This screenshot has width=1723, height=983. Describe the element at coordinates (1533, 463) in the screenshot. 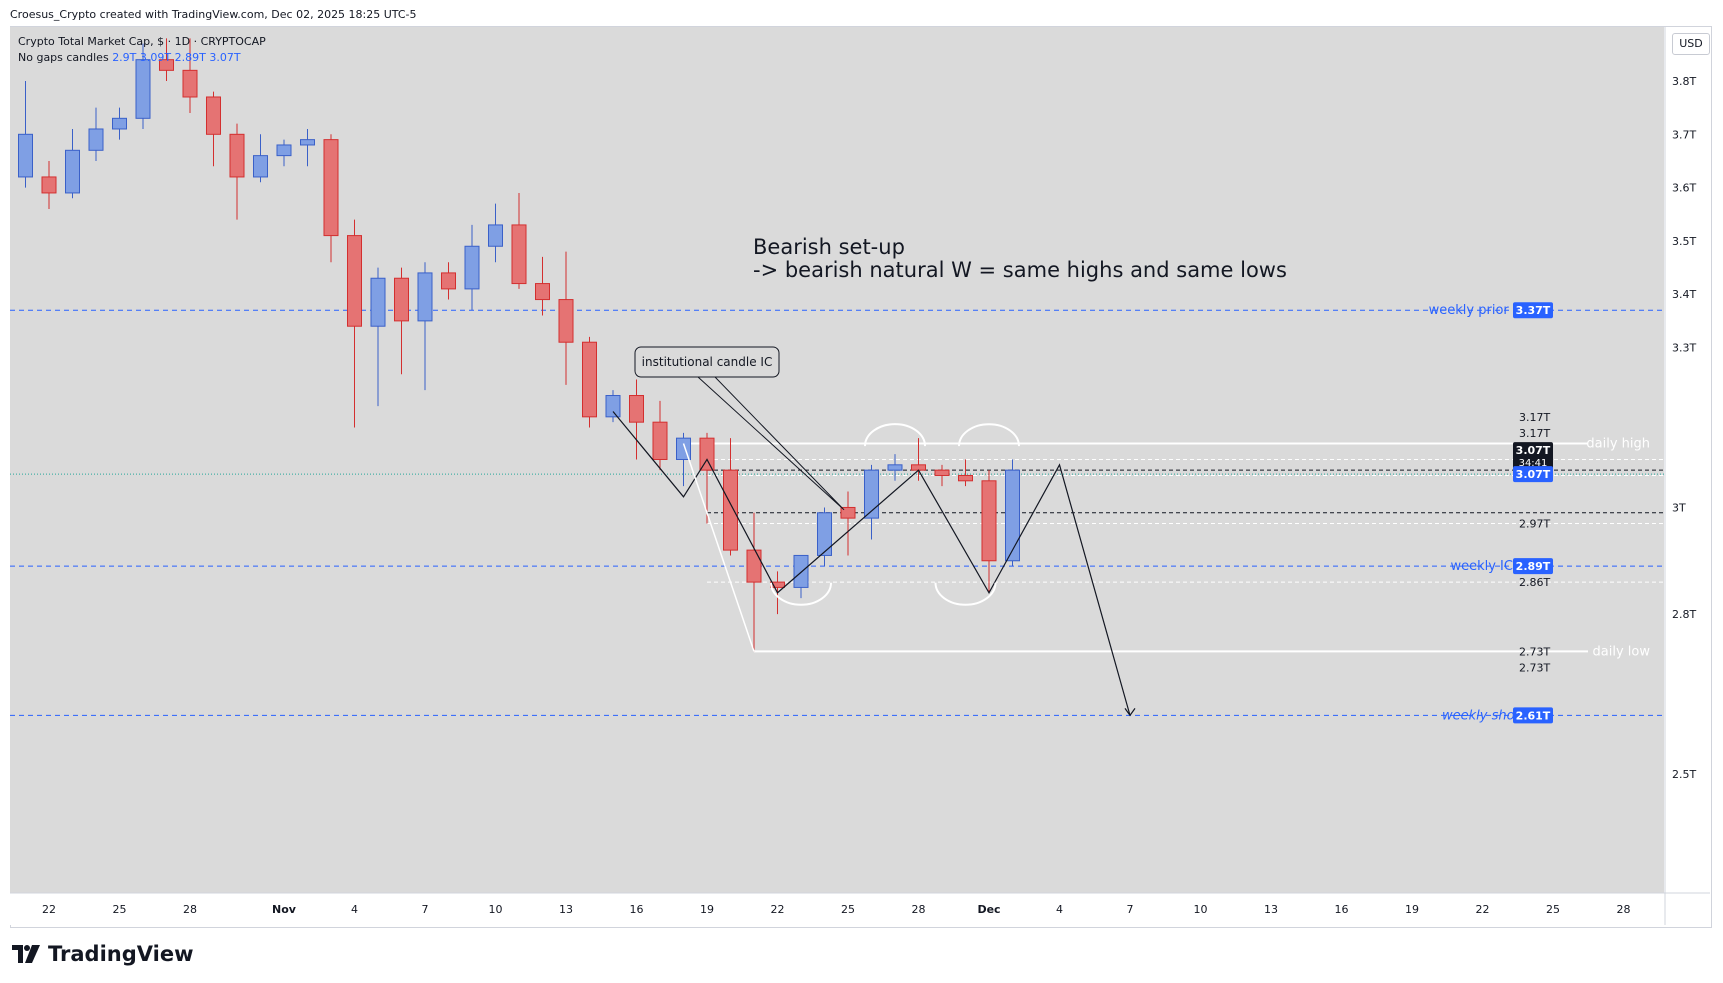

I see `bar-countdown: 34:41` at that location.